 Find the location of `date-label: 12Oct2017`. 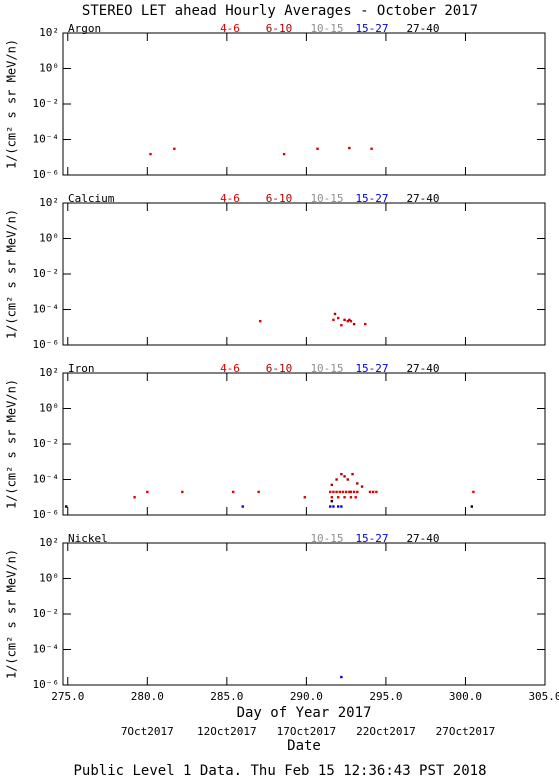

date-label: 12Oct2017 is located at coordinates (227, 731).